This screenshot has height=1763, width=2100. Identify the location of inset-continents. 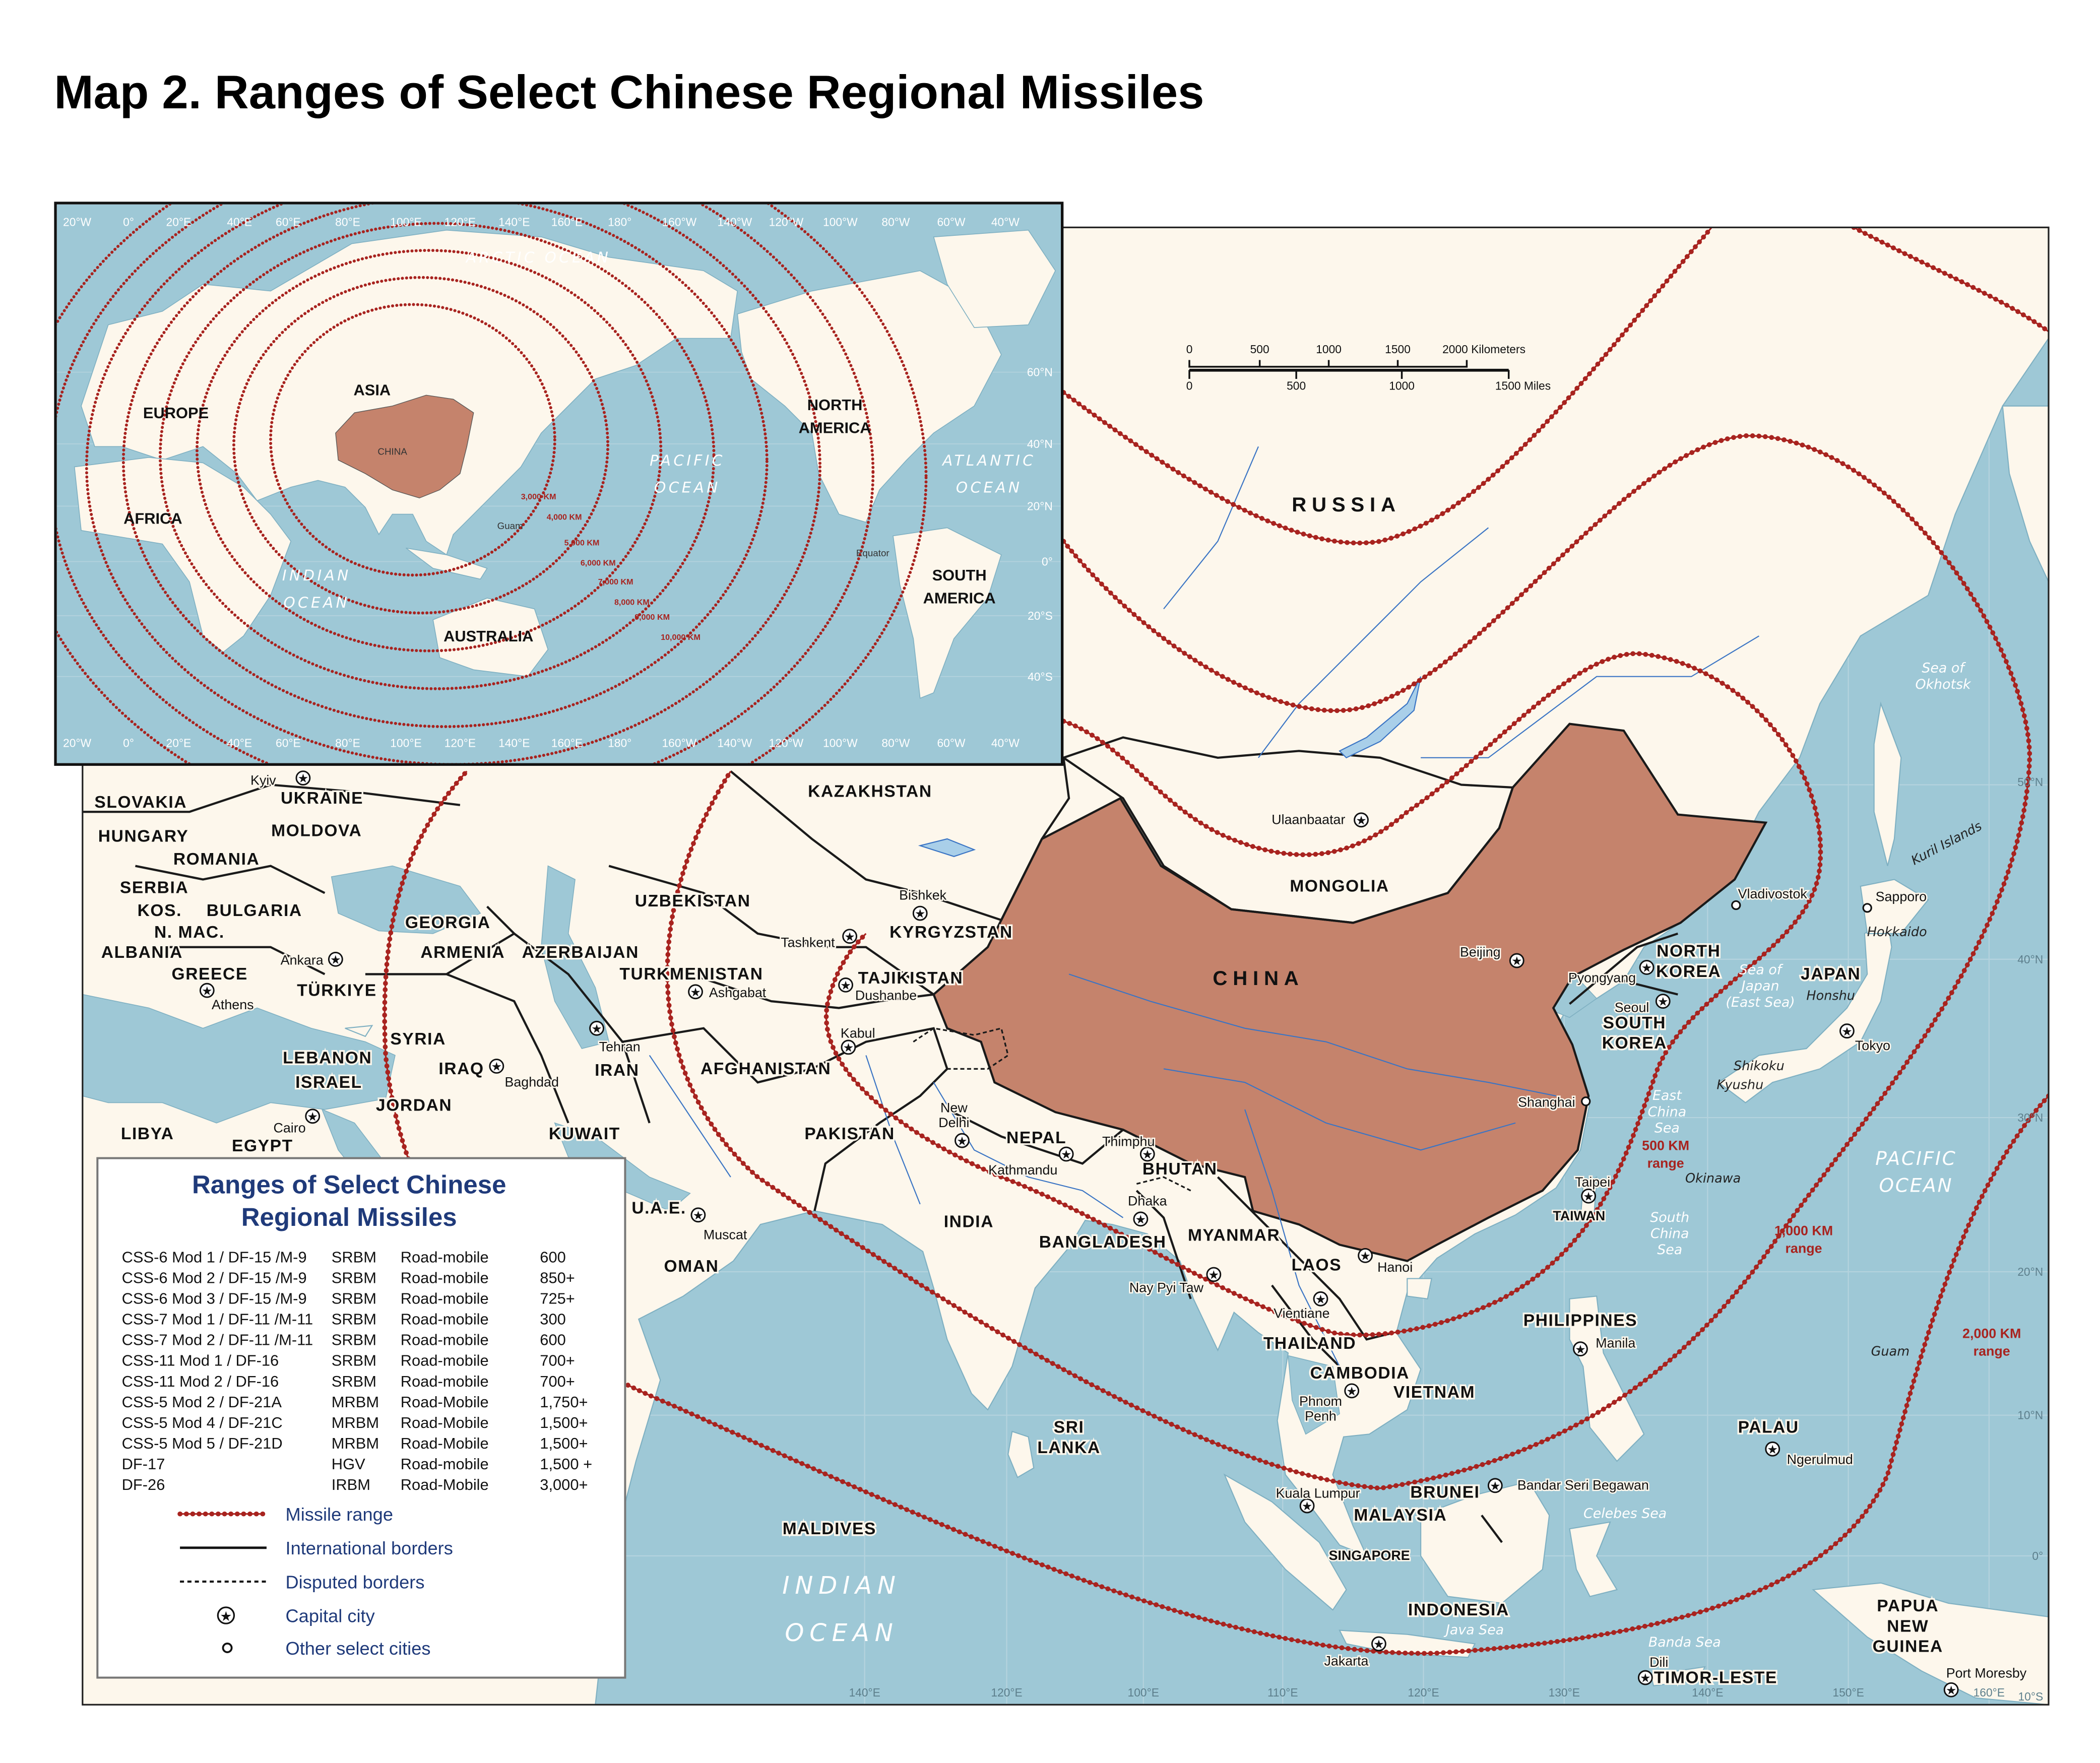
(565, 464).